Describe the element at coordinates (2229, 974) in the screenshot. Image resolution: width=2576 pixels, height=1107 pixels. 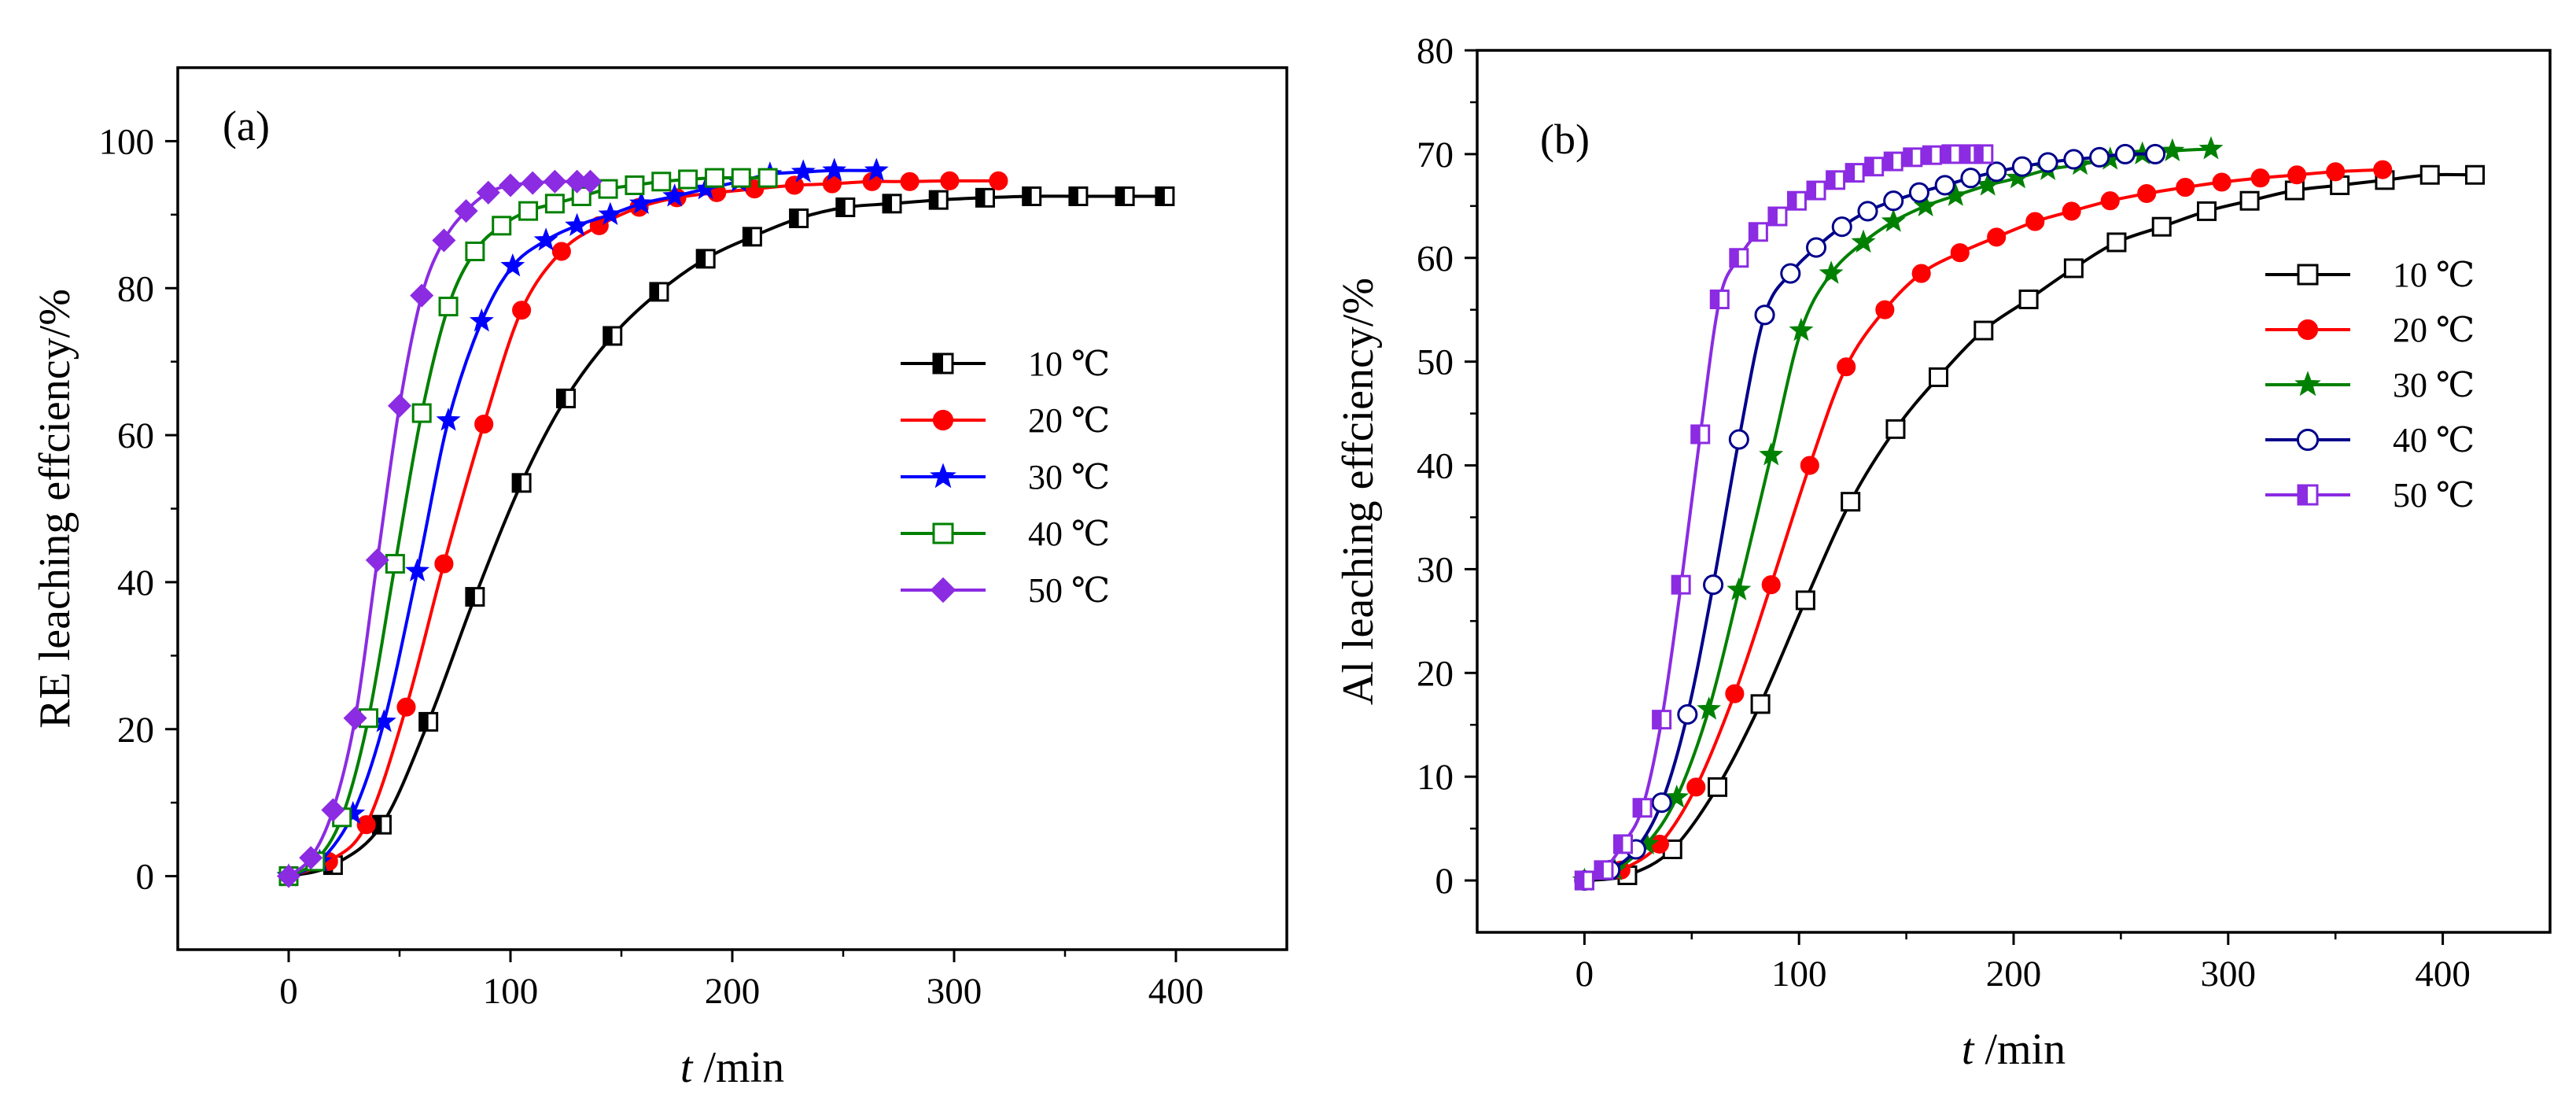
I see `panel-b-x-tick-label: 300` at that location.